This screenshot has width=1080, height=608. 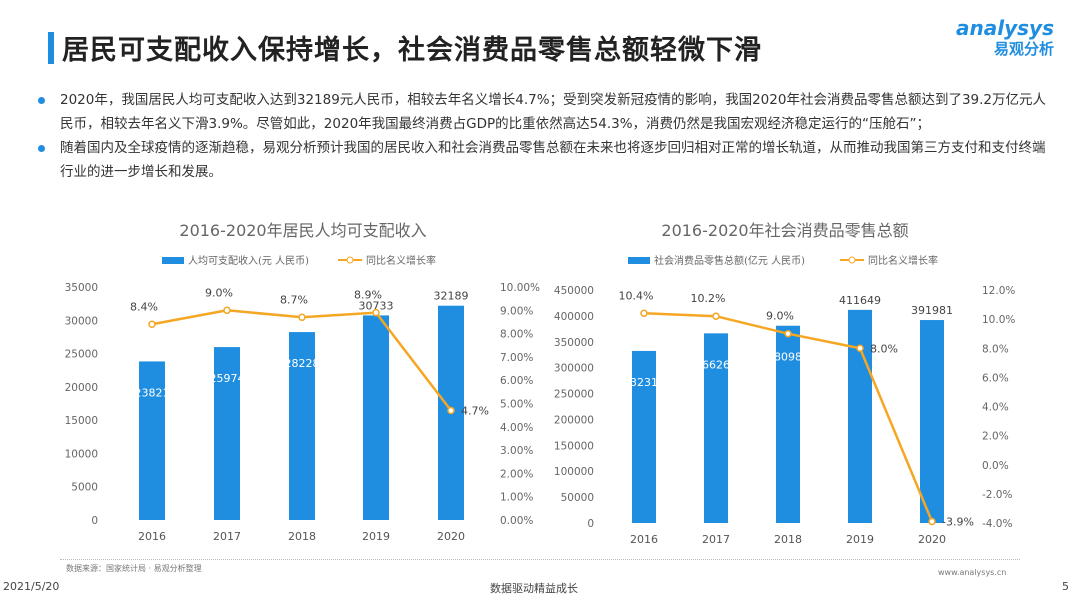 I want to click on line-data-label: 8.9%, so click(x=368, y=295).